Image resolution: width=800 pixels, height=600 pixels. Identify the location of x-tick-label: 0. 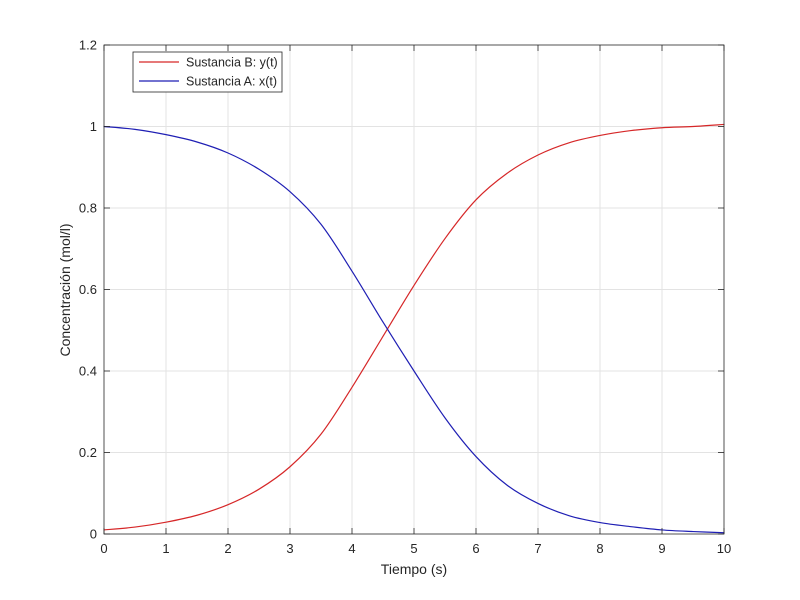
(103, 548).